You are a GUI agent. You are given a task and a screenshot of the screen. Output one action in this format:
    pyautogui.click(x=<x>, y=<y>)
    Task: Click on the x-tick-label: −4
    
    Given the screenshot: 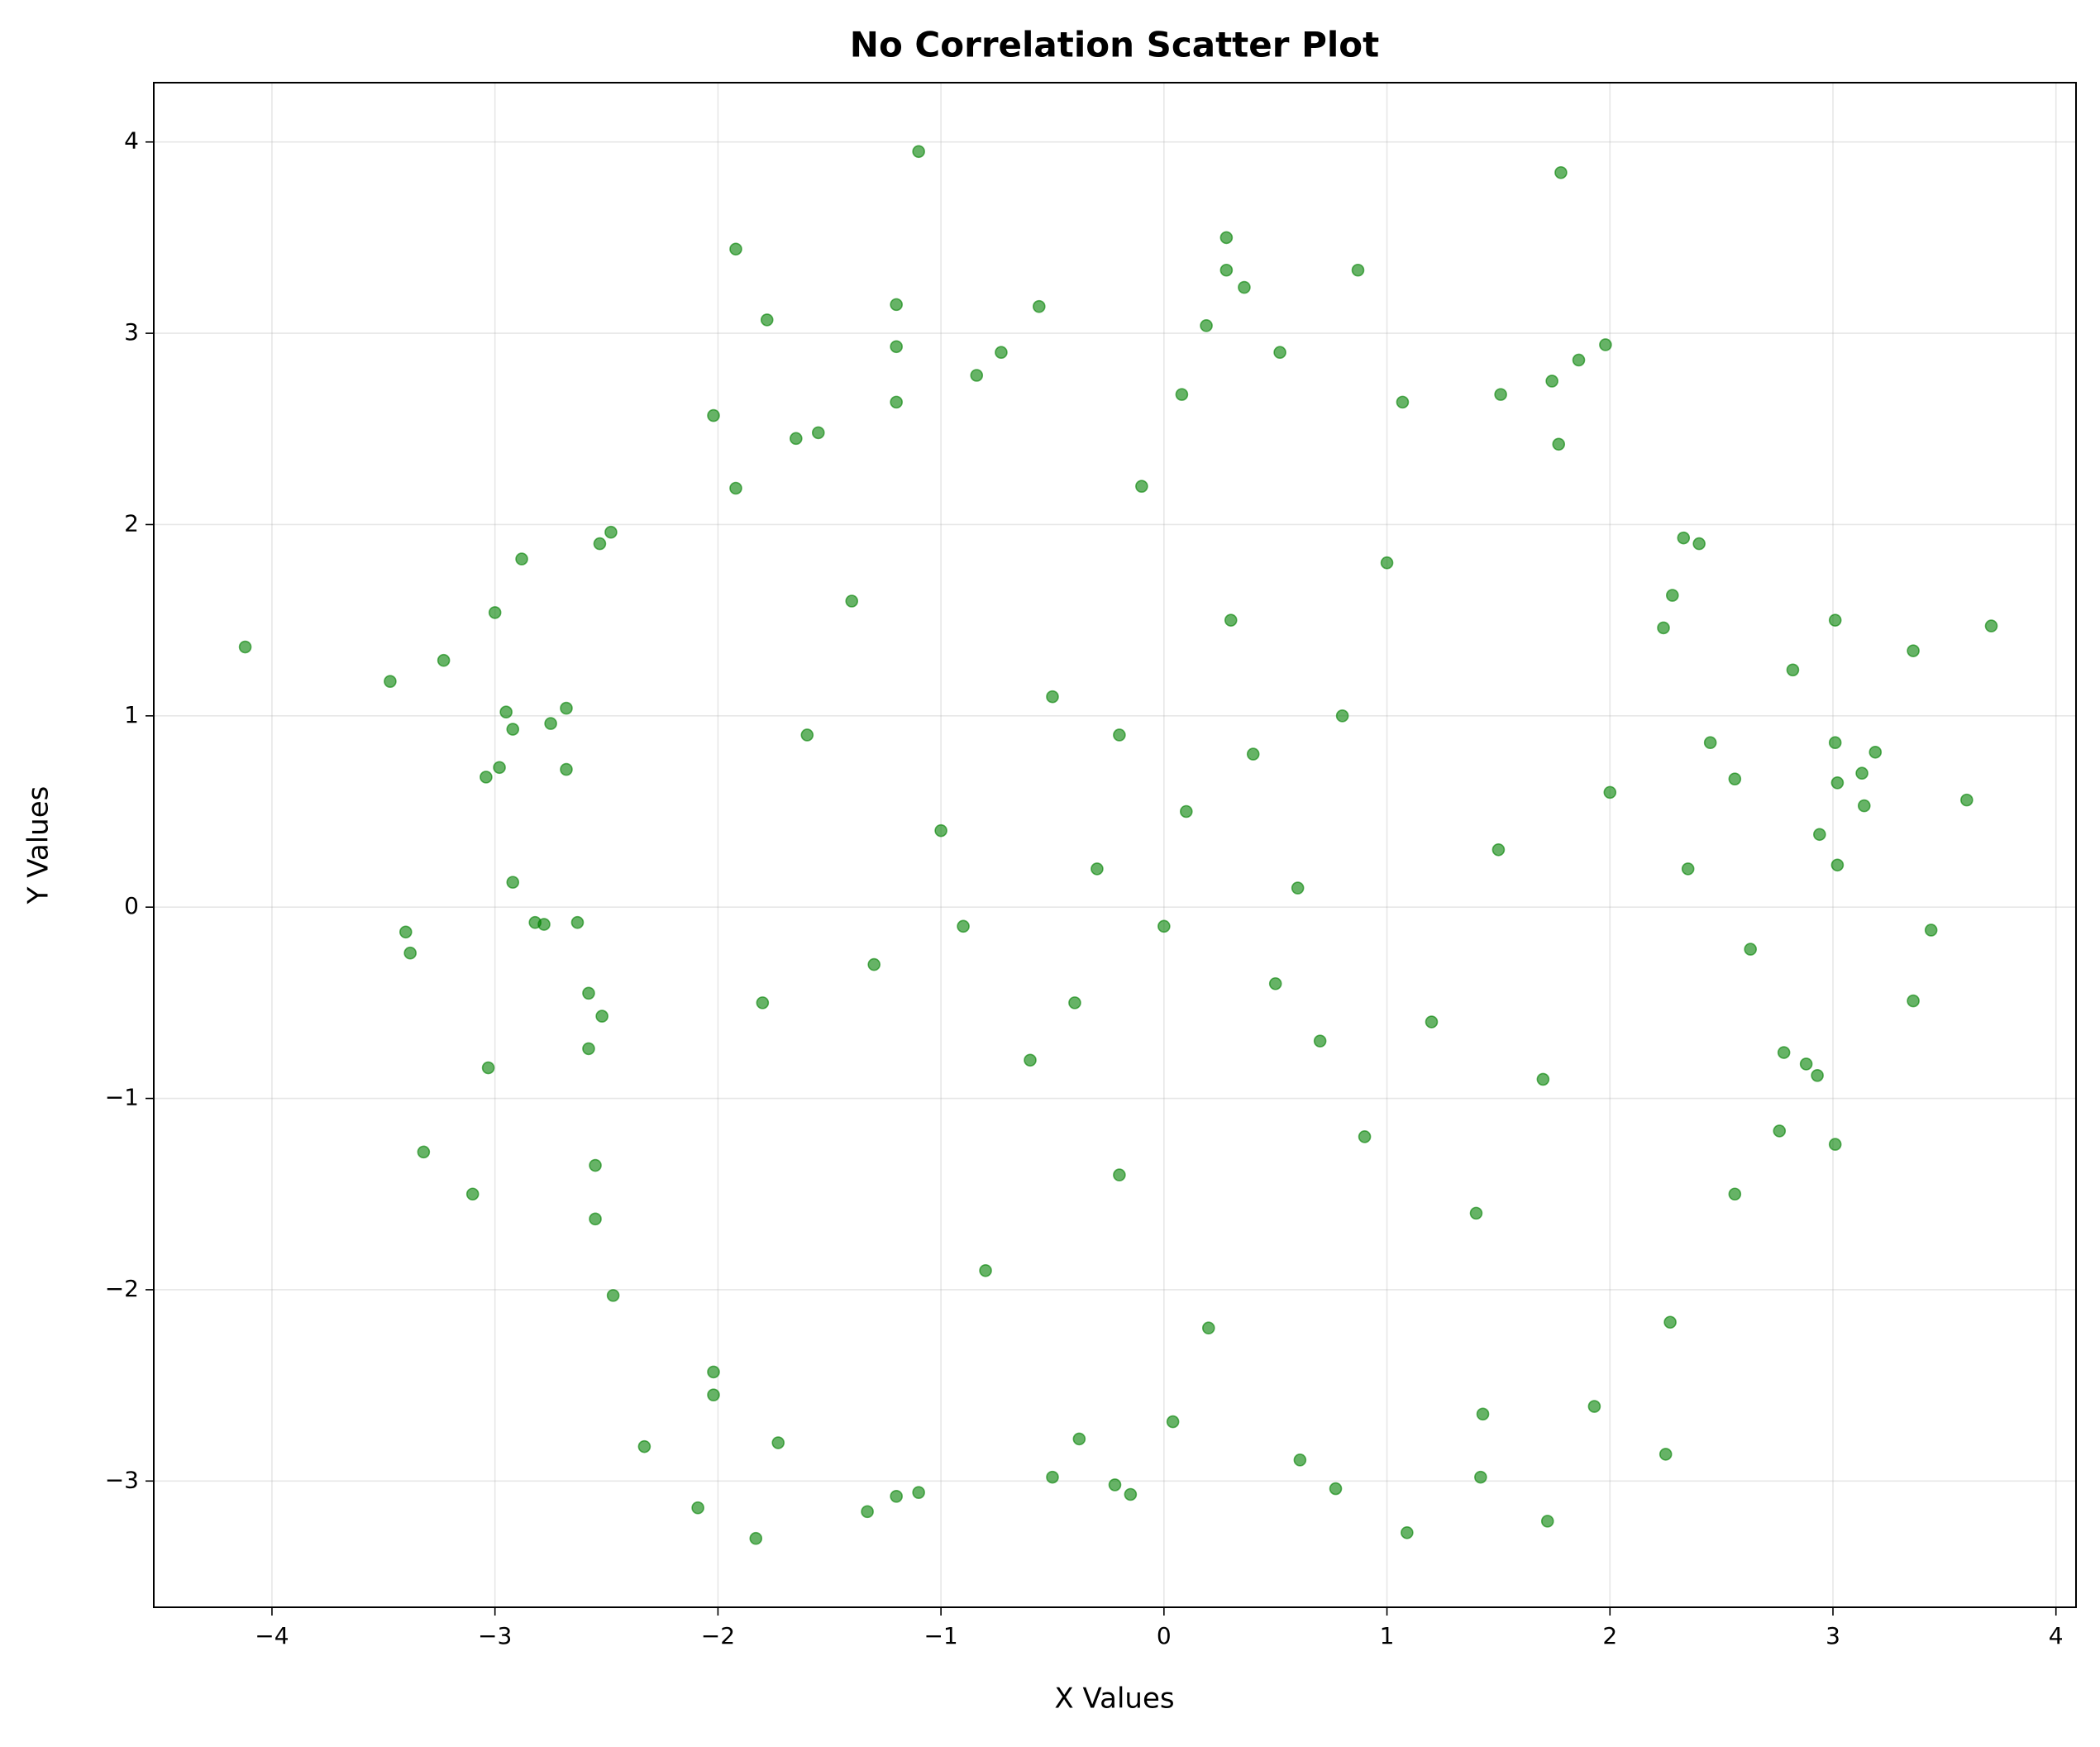 What is the action you would take?
    pyautogui.click(x=272, y=1635)
    